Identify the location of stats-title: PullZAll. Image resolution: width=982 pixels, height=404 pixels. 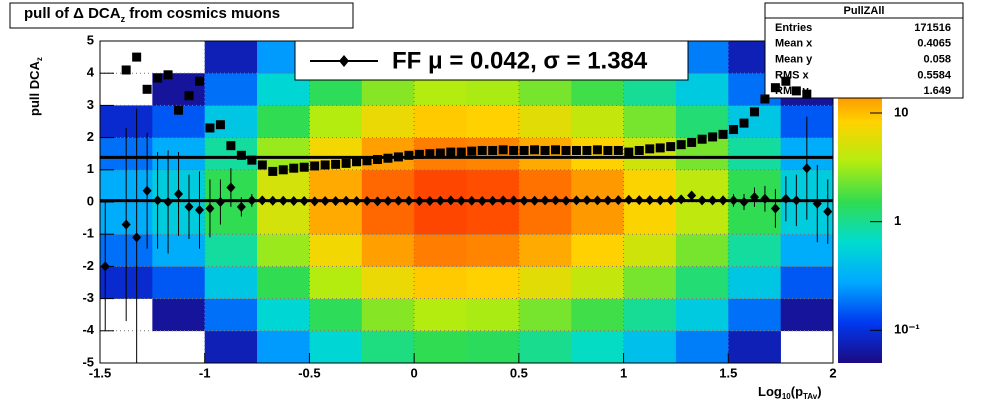
(864, 11).